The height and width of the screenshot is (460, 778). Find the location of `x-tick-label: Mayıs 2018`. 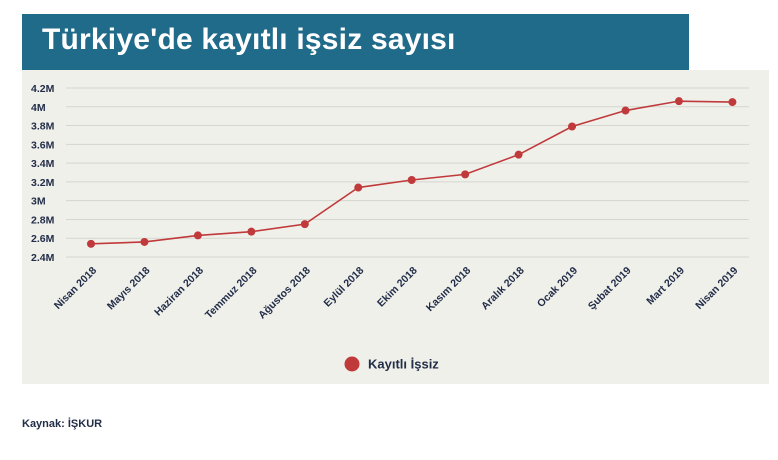

x-tick-label: Mayıs 2018 is located at coordinates (129, 289).